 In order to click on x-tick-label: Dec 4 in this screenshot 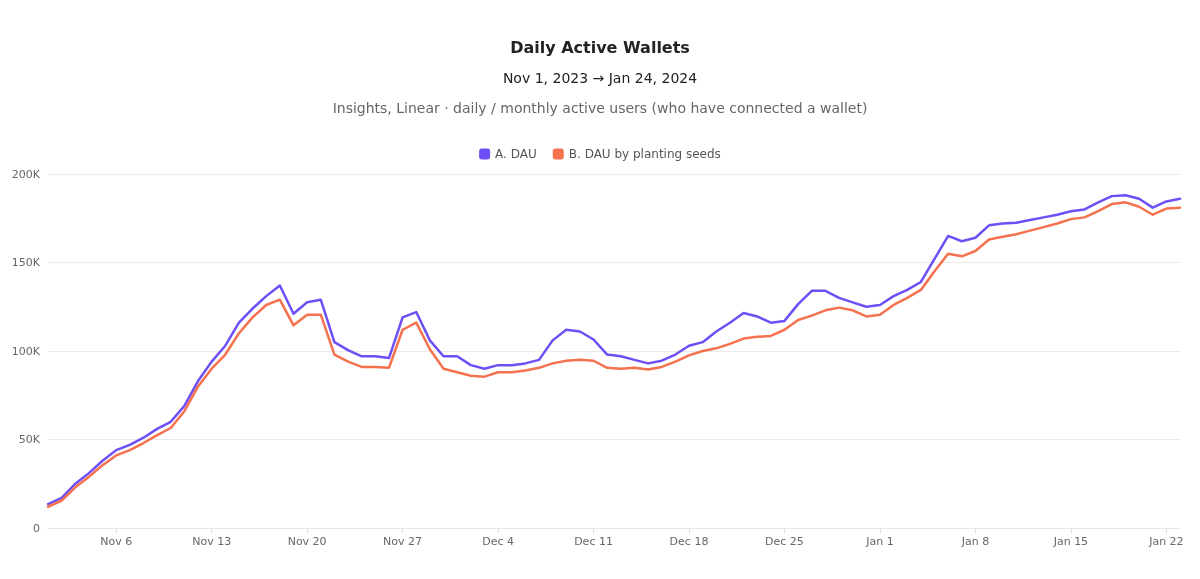, I will do `click(498, 541)`.